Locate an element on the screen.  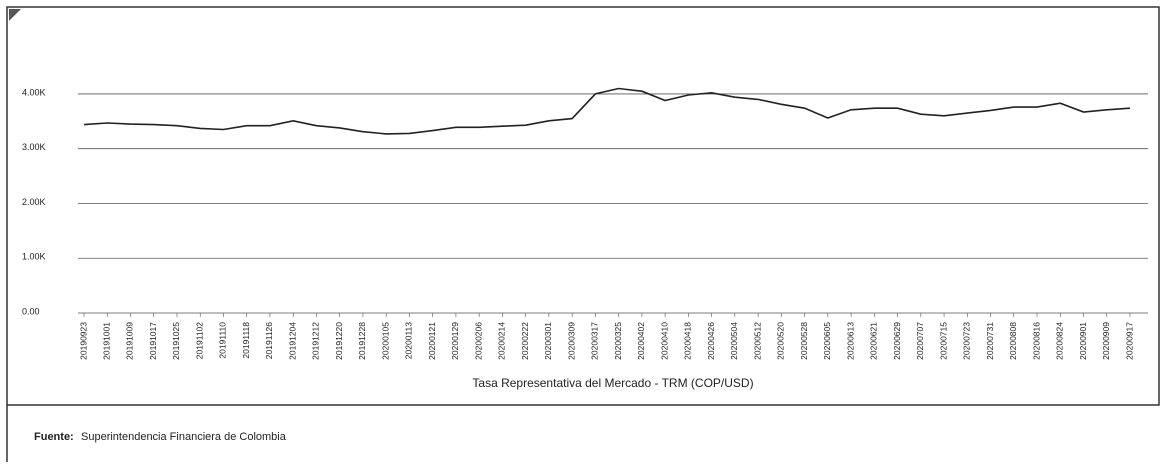
x-tick-label: 20200206 is located at coordinates (478, 341).